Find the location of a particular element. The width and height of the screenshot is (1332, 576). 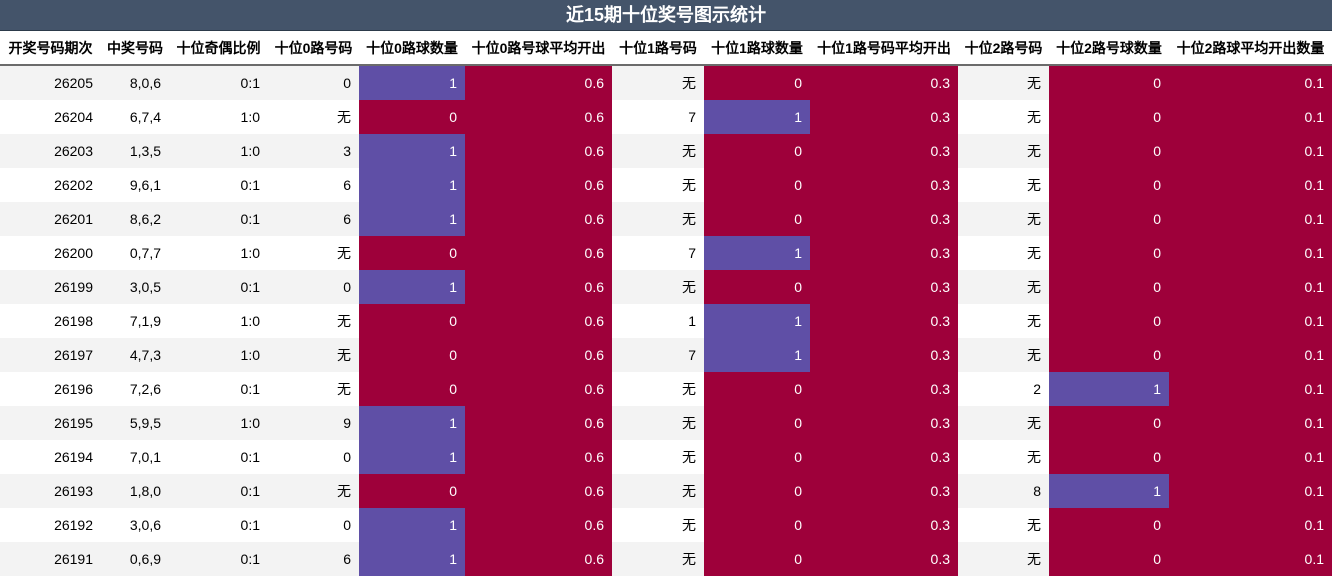

table-row: 26195 5,9,5 1:0 9 1 0.6 无 0 0.3 无 0 0.1 is located at coordinates (666, 423).